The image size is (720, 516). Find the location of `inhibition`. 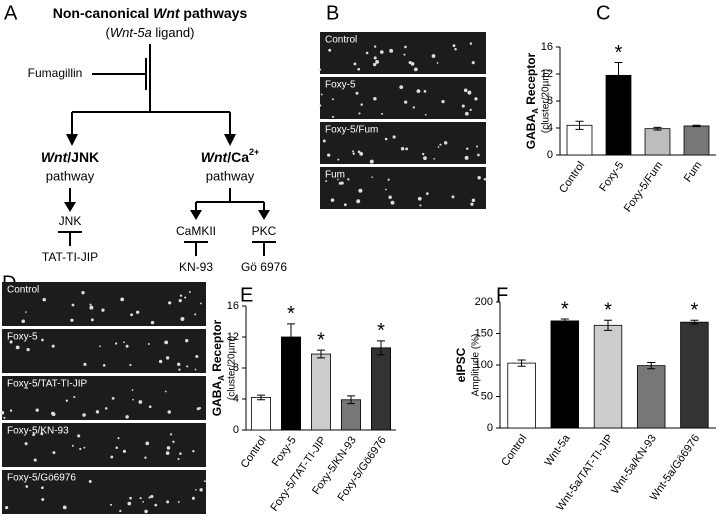

inhibition is located at coordinates (119, 74).